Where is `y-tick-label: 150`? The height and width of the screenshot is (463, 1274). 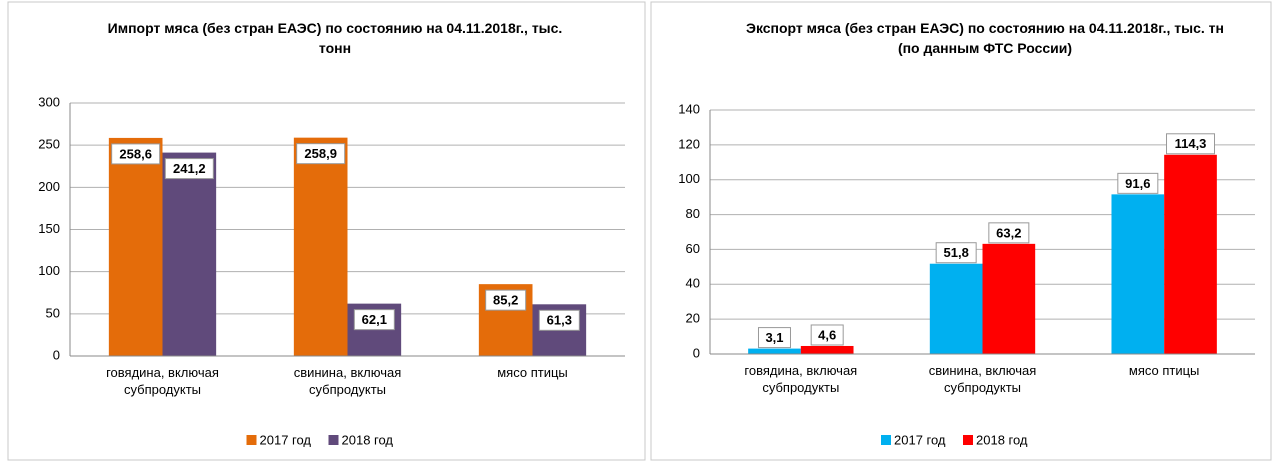
y-tick-label: 150 is located at coordinates (49, 228).